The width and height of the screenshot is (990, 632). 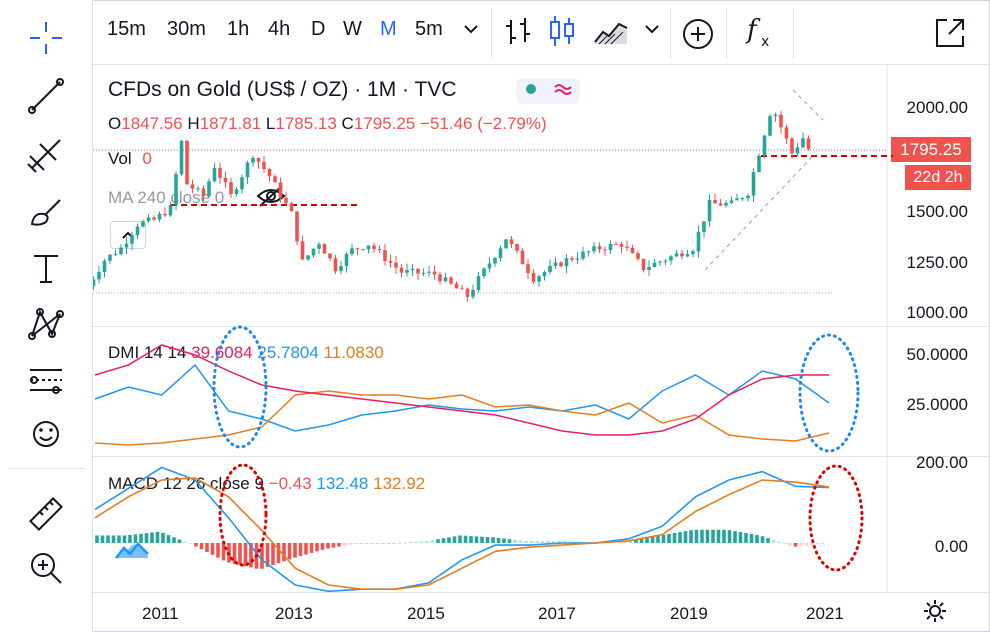 What do you see at coordinates (46, 268) in the screenshot?
I see `text-icon` at bounding box center [46, 268].